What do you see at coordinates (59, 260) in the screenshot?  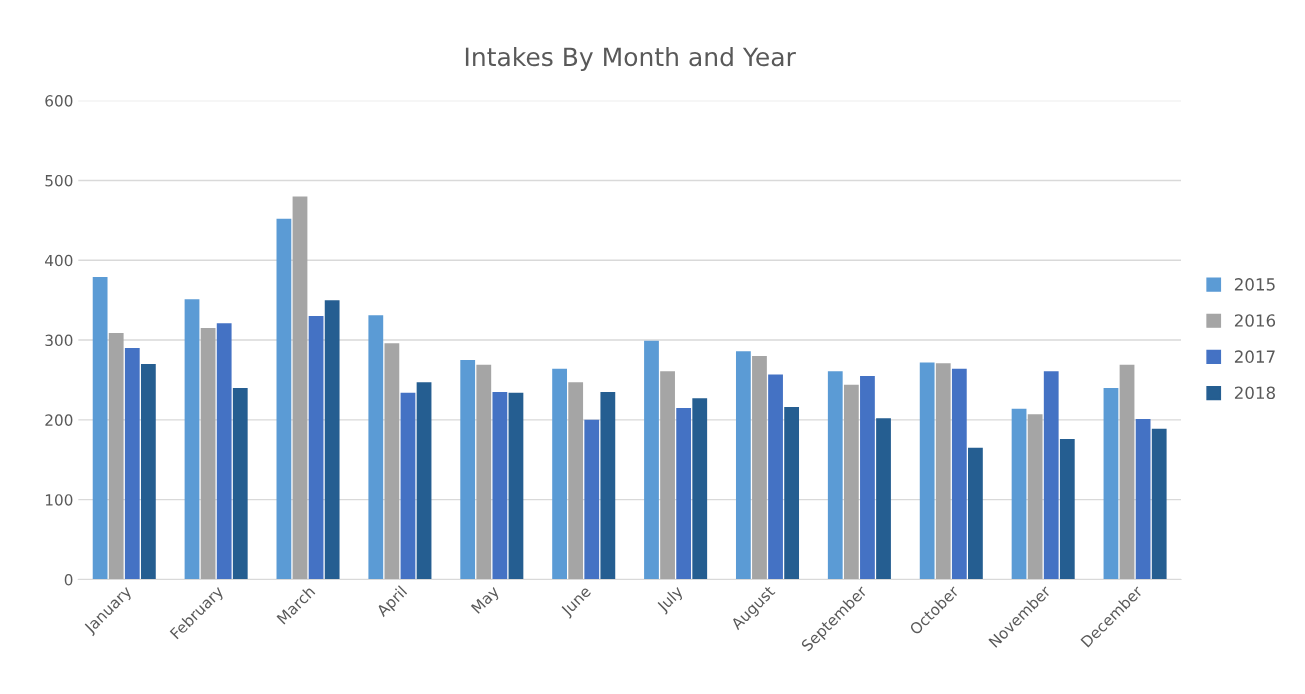 I see `y-tick-label: 400` at bounding box center [59, 260].